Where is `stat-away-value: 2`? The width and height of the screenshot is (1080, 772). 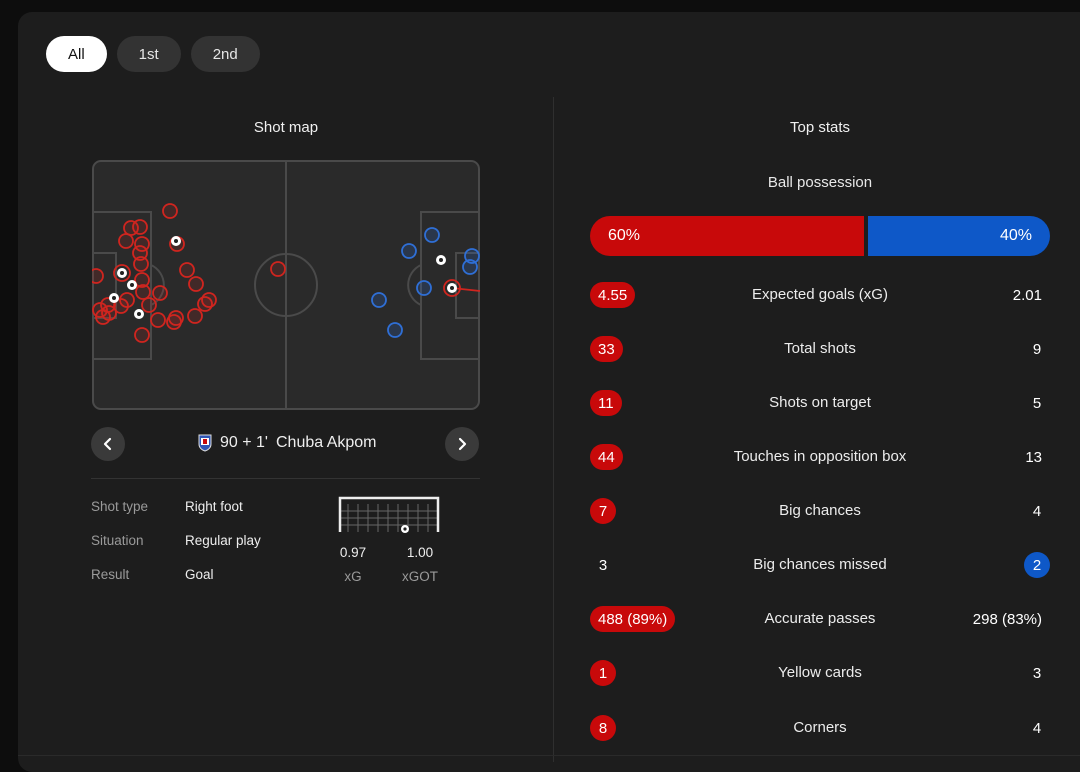 stat-away-value: 2 is located at coordinates (1037, 565).